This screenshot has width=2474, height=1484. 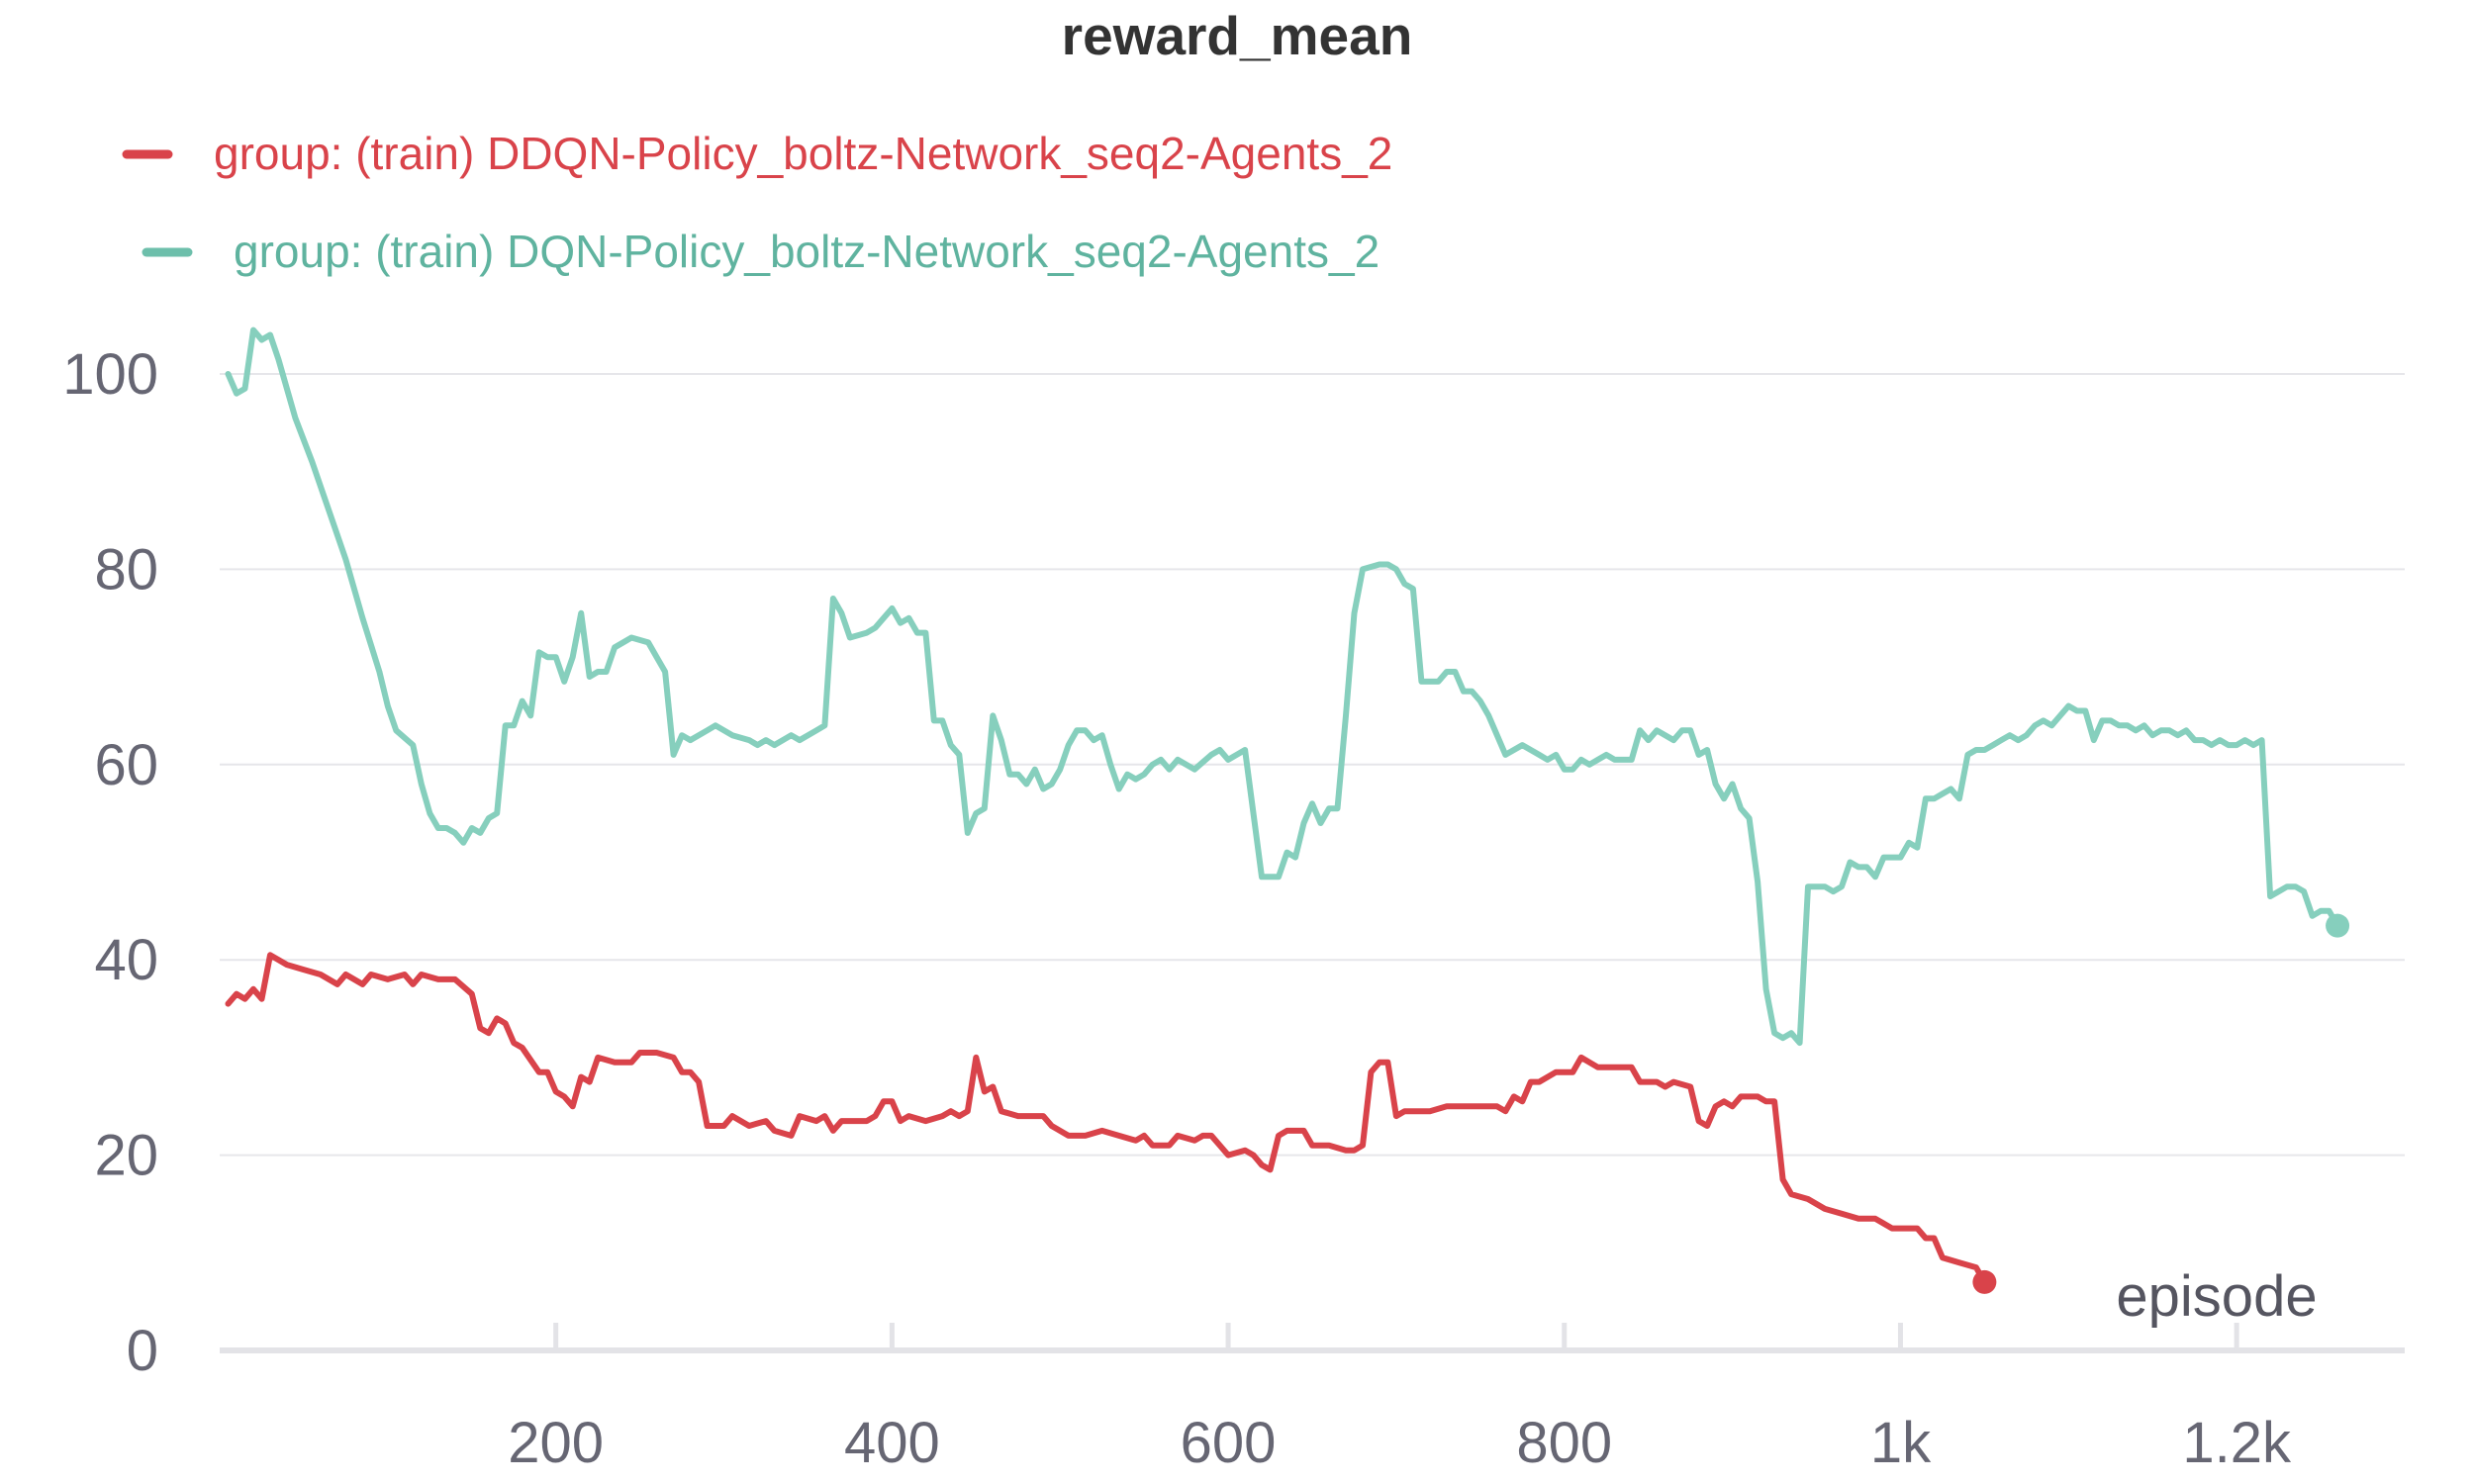 What do you see at coordinates (126, 1156) in the screenshot?
I see `y-tick-label: 20` at bounding box center [126, 1156].